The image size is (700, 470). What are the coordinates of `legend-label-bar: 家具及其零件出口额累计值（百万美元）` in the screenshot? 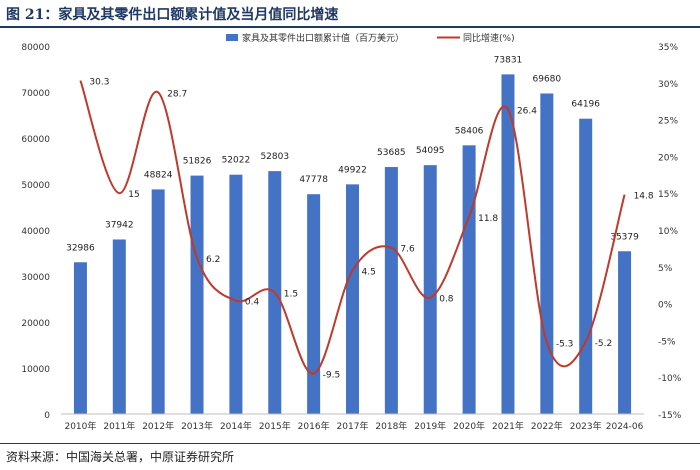 It's located at (323, 38).